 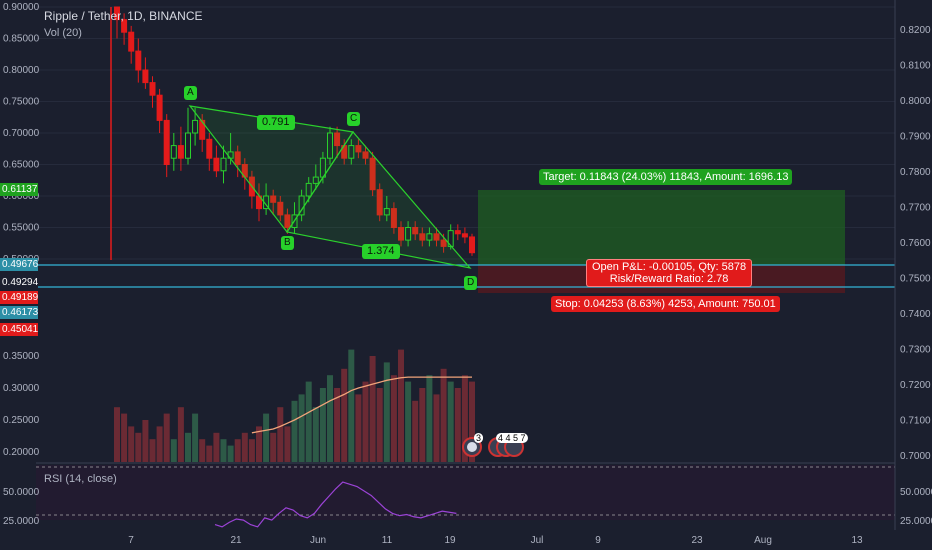 I want to click on pattern-point-a: A, so click(x=190, y=93).